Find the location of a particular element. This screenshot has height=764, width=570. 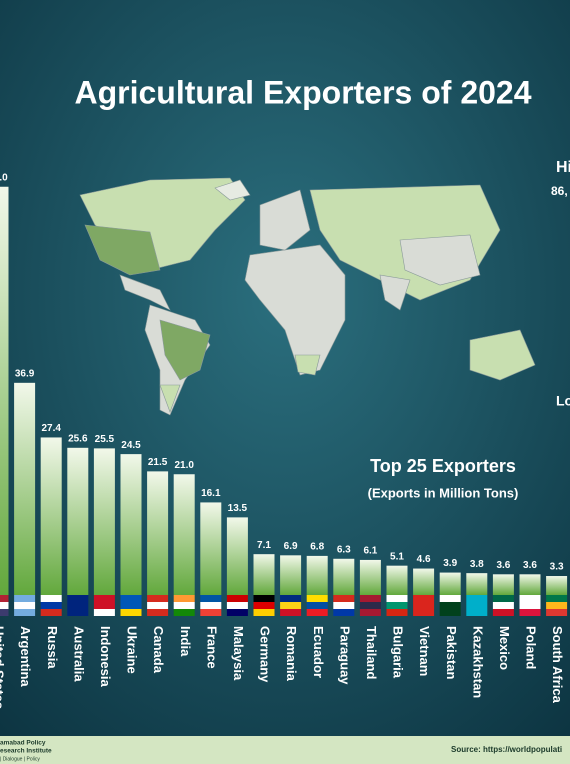

value-label: 27.4 is located at coordinates (51, 428).